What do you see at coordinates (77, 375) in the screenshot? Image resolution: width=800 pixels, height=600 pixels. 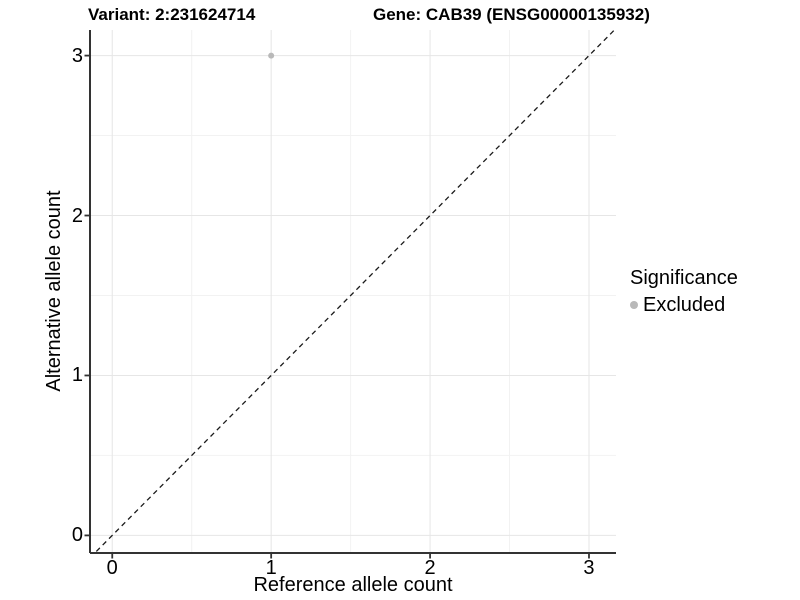 I see `y-tick-label: 1` at bounding box center [77, 375].